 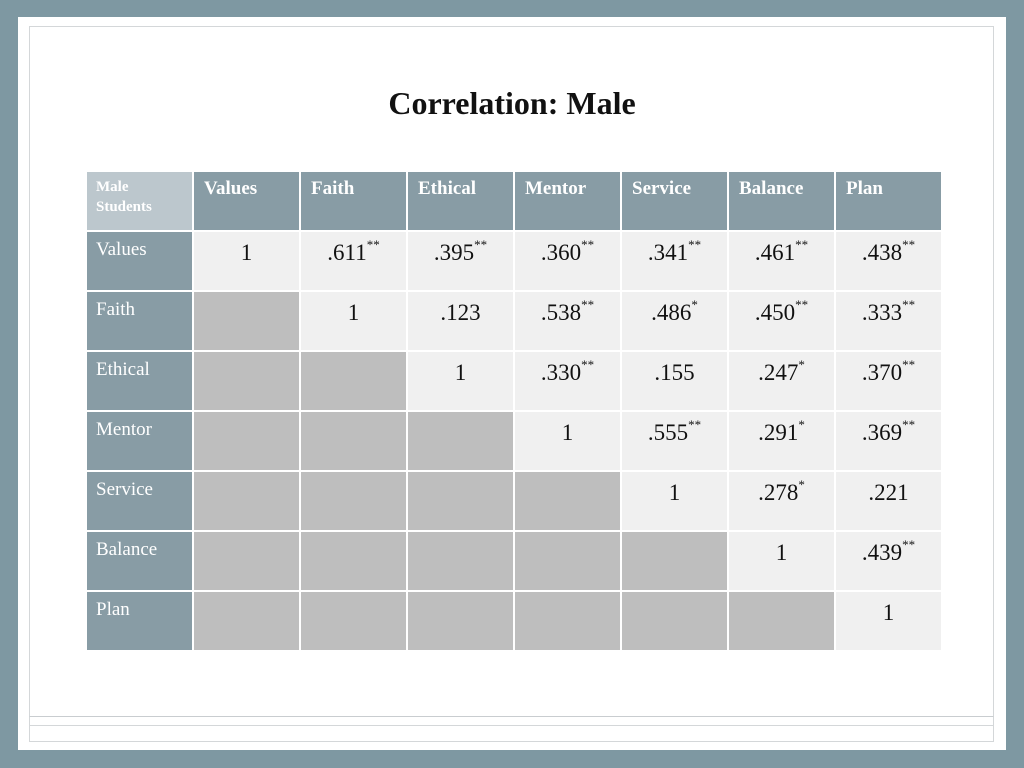 I want to click on correlation-value: .221, so click(x=888, y=492).